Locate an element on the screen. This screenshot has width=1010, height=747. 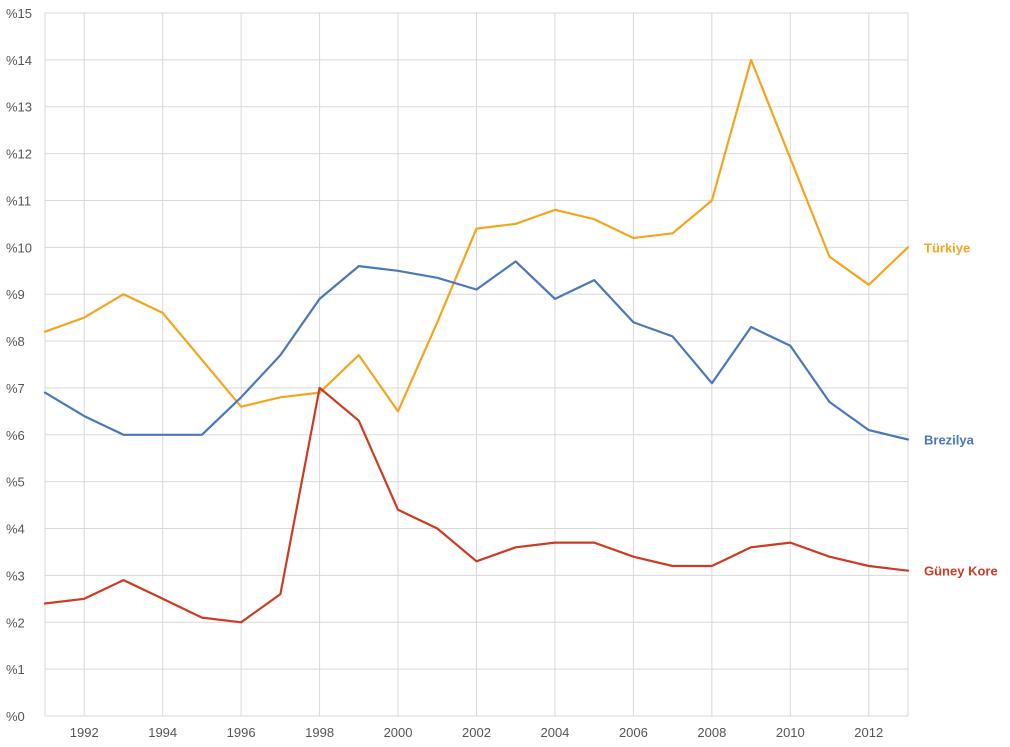
y-tick-label: %8 is located at coordinates (15, 341).